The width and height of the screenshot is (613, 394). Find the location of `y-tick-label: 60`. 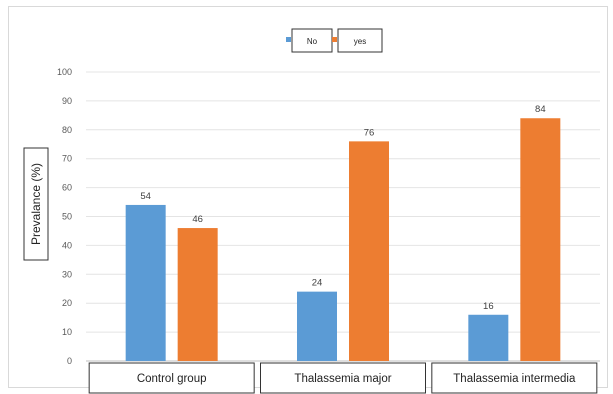

y-tick-label: 60 is located at coordinates (67, 188).